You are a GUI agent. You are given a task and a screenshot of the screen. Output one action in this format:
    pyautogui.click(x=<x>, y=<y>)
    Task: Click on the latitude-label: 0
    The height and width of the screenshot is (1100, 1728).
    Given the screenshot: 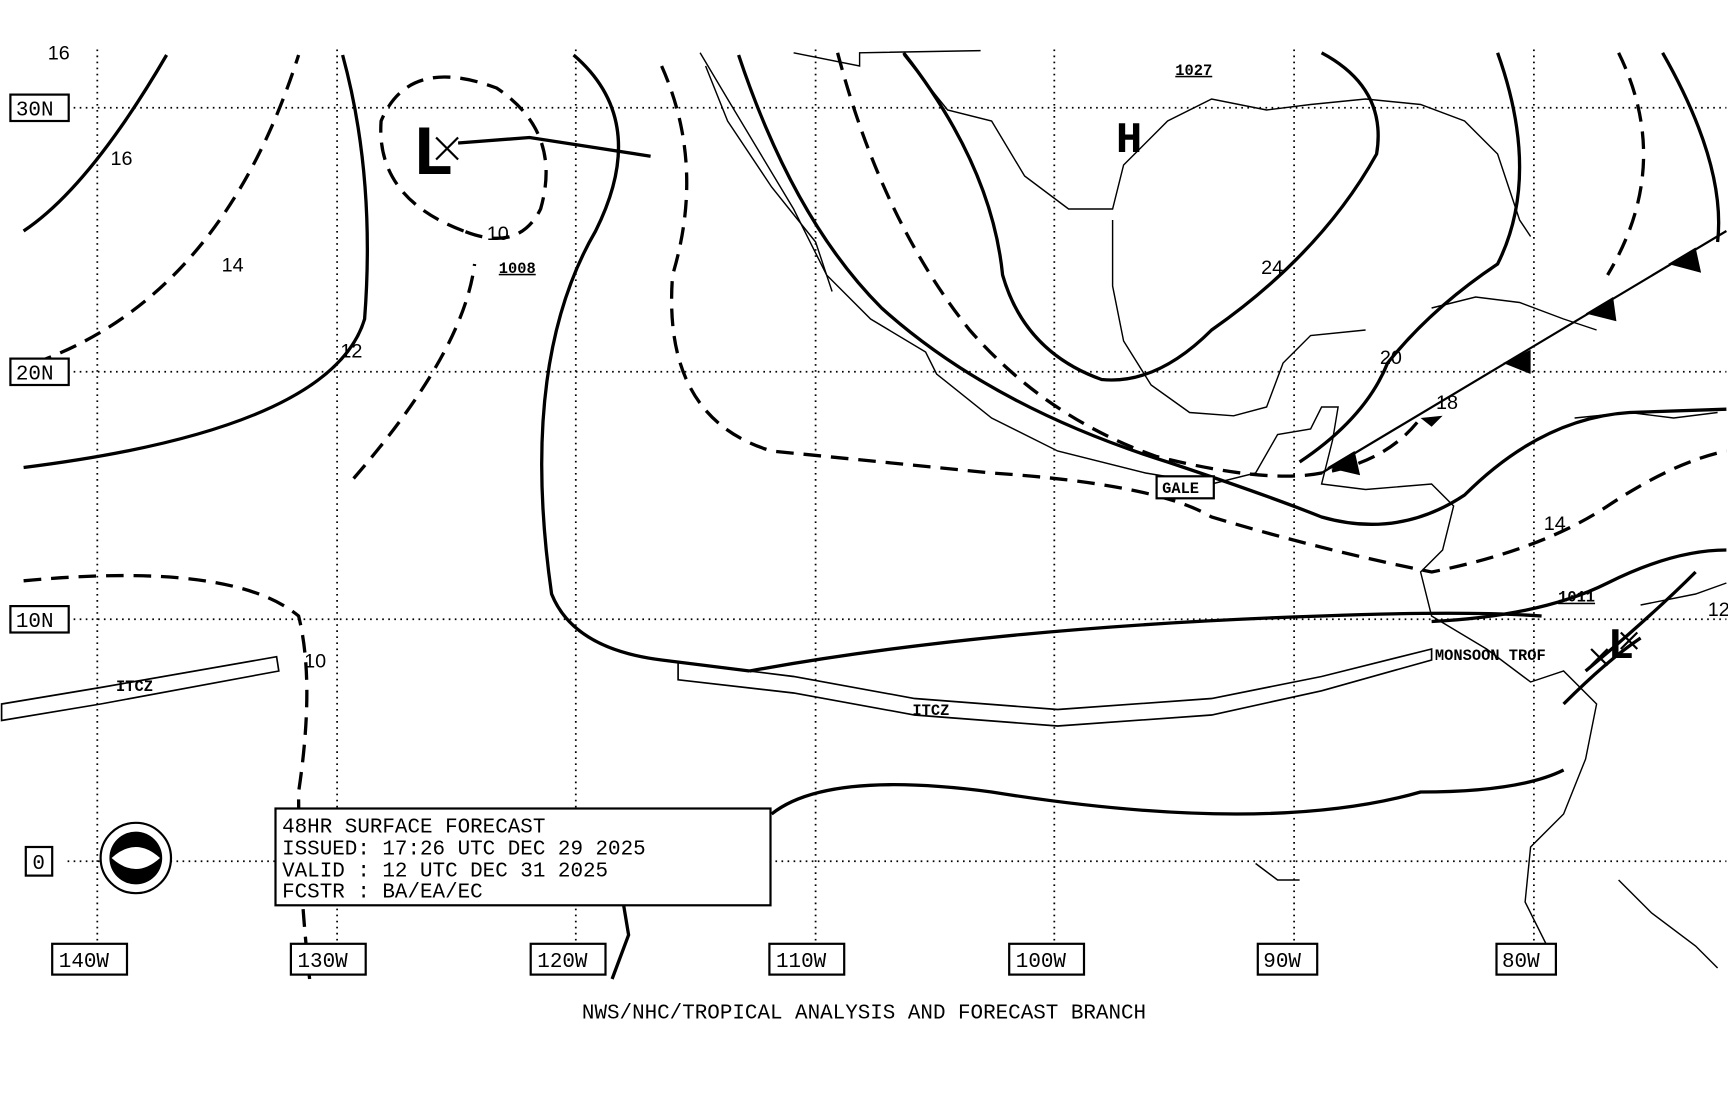 What is the action you would take?
    pyautogui.click(x=38, y=864)
    